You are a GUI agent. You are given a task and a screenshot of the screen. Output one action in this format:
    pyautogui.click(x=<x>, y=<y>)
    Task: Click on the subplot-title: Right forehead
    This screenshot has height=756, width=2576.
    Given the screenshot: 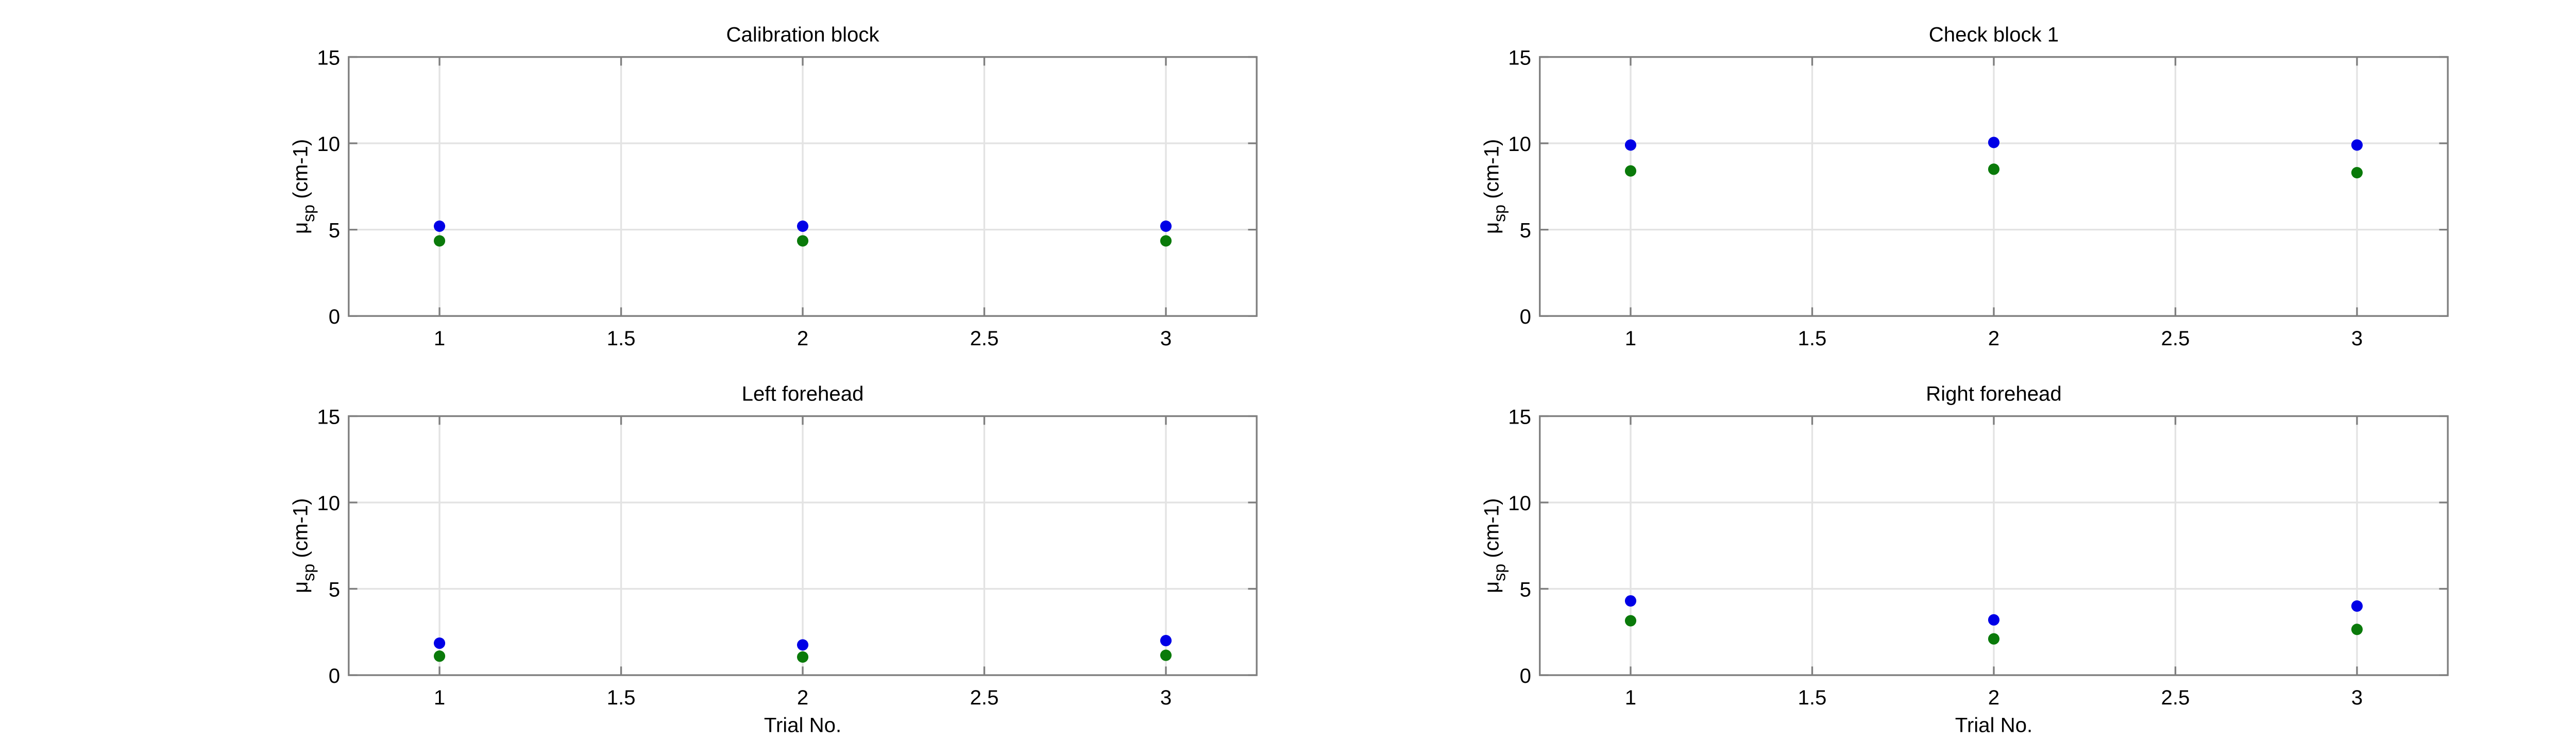 What is the action you would take?
    pyautogui.click(x=1994, y=393)
    